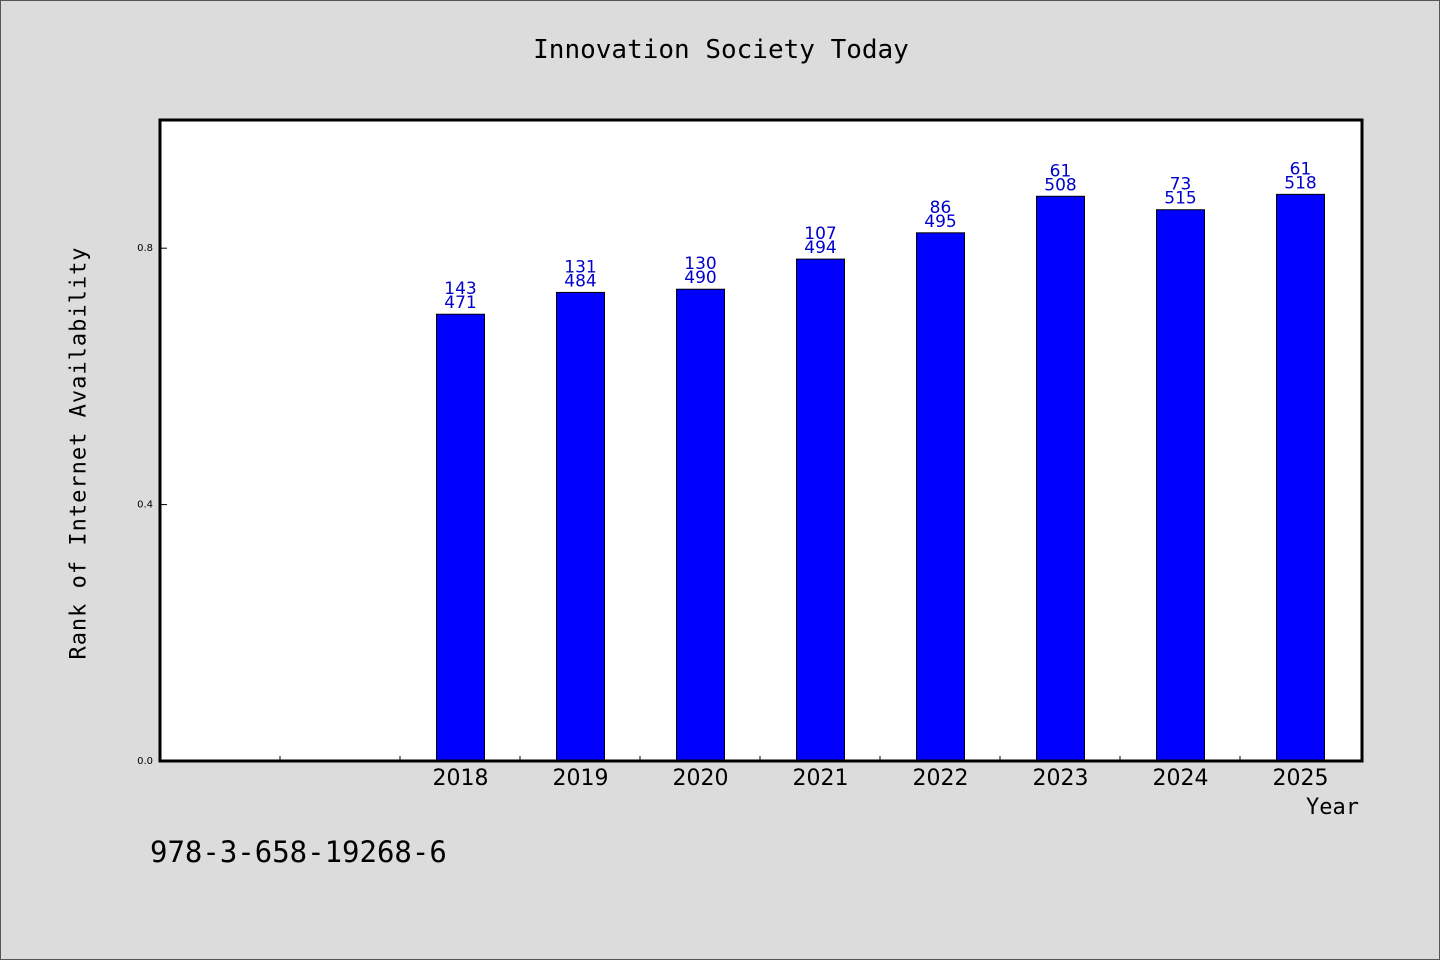 This screenshot has height=960, width=1440. What do you see at coordinates (700, 264) in the screenshot?
I see `bar-label-top-2020: 130` at bounding box center [700, 264].